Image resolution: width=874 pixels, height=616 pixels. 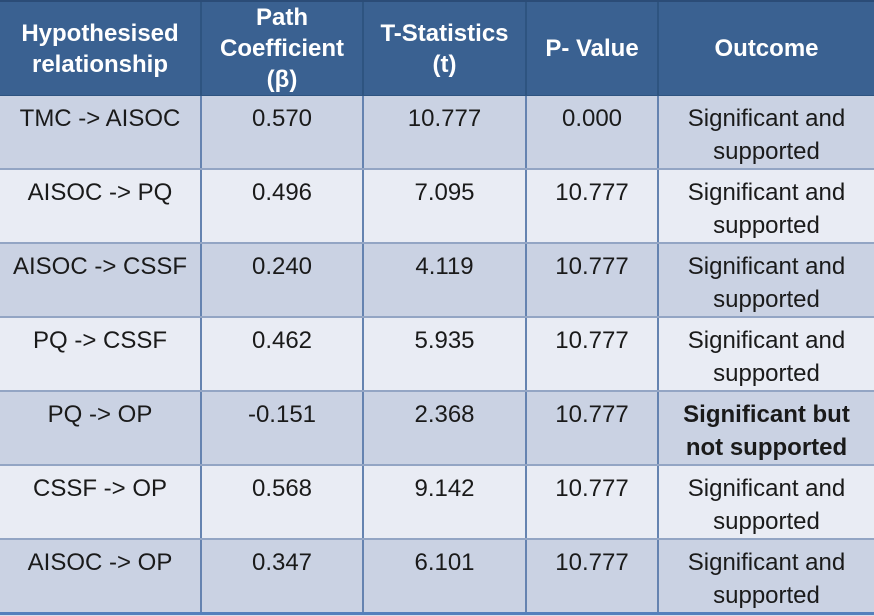 I want to click on header-cell-t-statistics: T-Statistics (t), so click(x=445, y=48).